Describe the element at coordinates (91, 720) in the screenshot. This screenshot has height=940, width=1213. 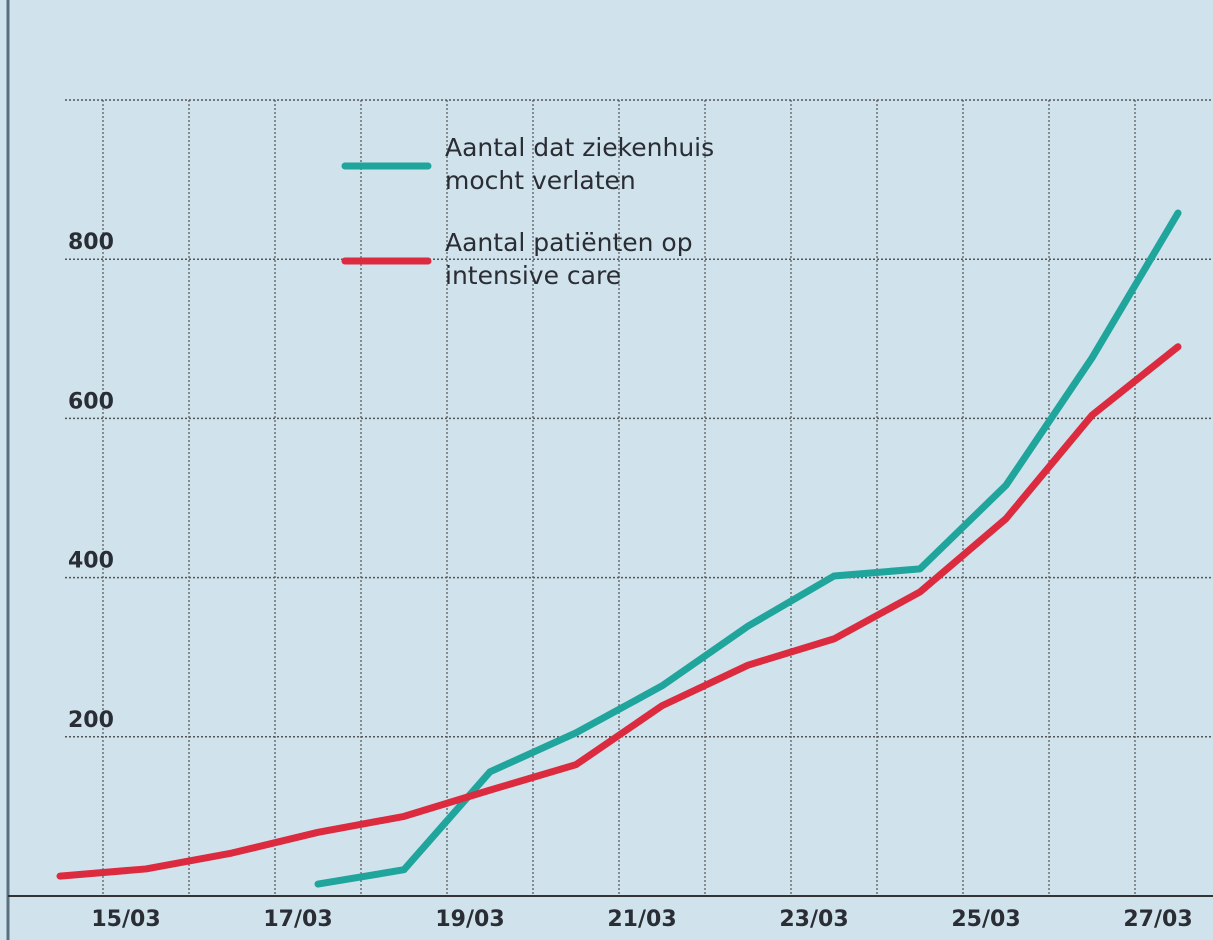
I see `y-tick-label: 200` at that location.